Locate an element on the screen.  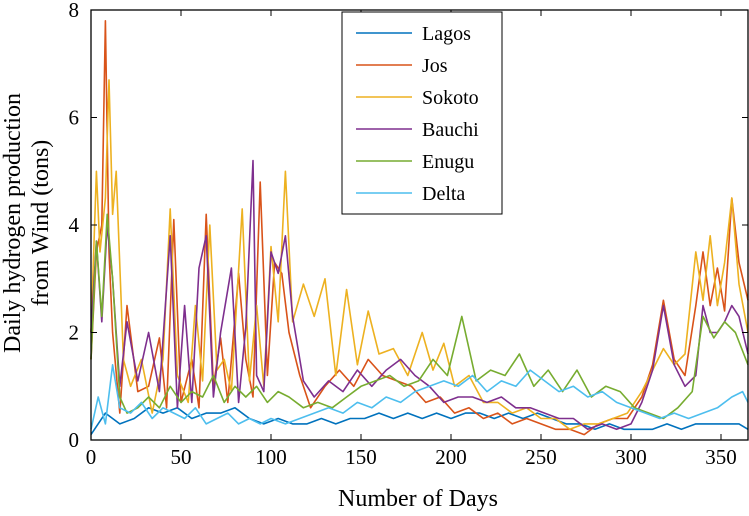
x-tick-label: 150 is located at coordinates (361, 457).